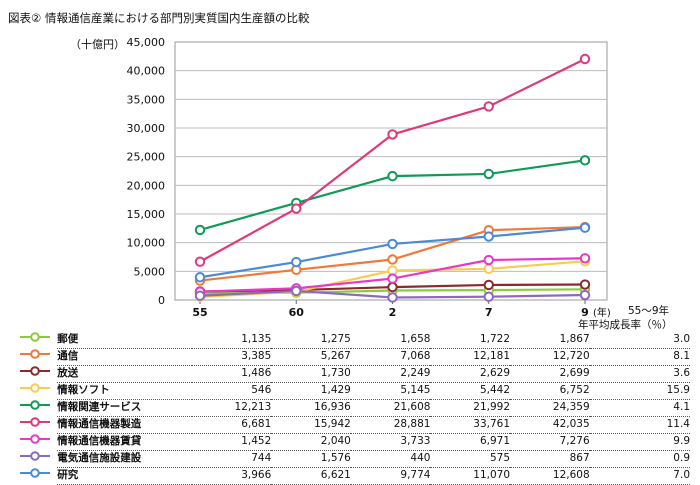 This screenshot has height=485, width=700. I want to click on legend-series-name: 情報通信機器賃貸, so click(124, 442).